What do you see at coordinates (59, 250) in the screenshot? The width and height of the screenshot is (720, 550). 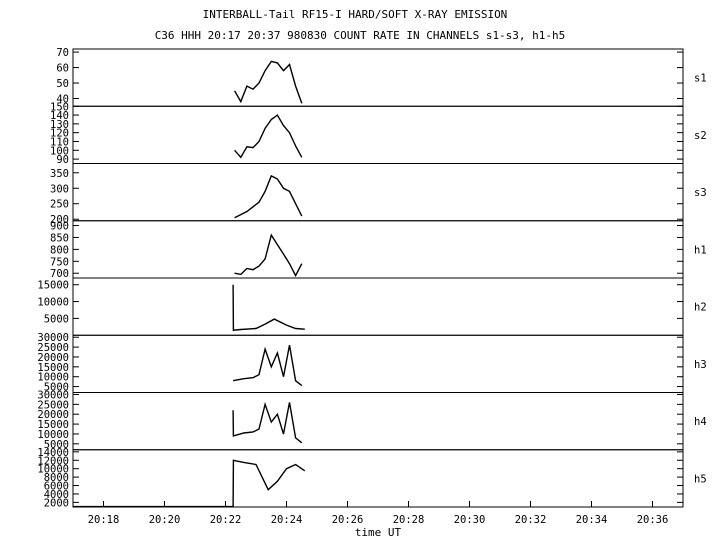 I see `y-tick-label: 800` at bounding box center [59, 250].